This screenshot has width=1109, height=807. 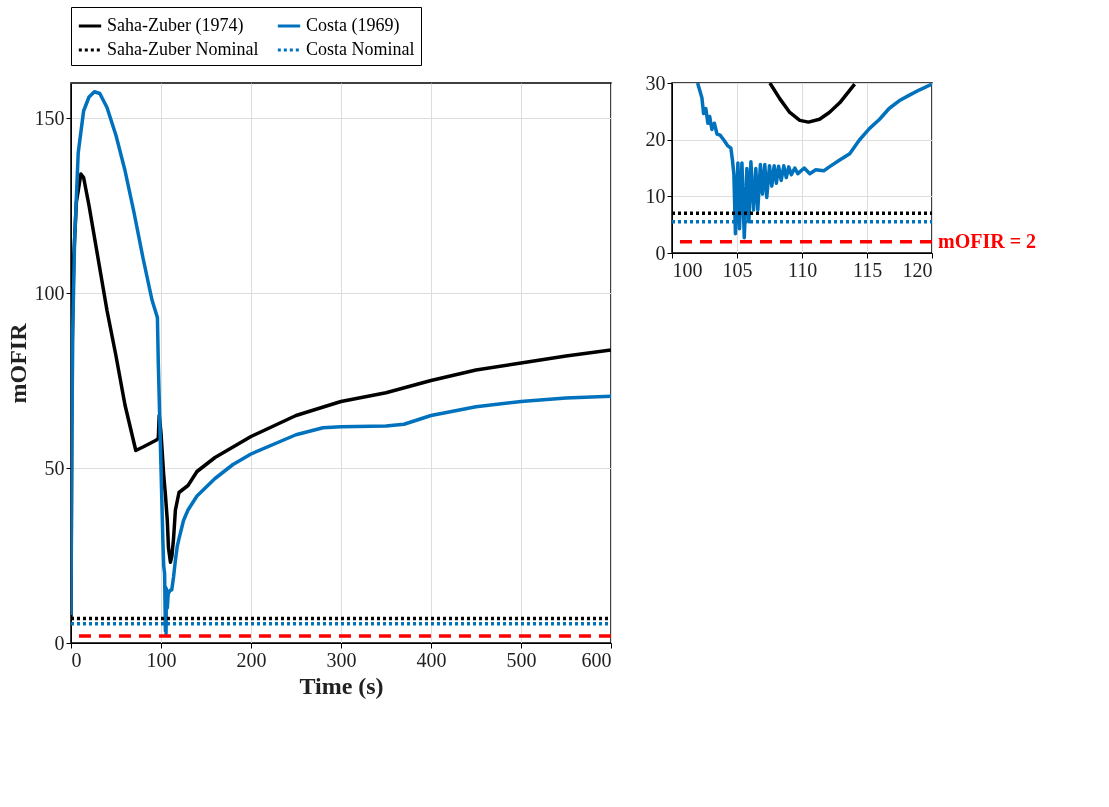 I want to click on x-tick-label: 0, so click(x=76, y=659).